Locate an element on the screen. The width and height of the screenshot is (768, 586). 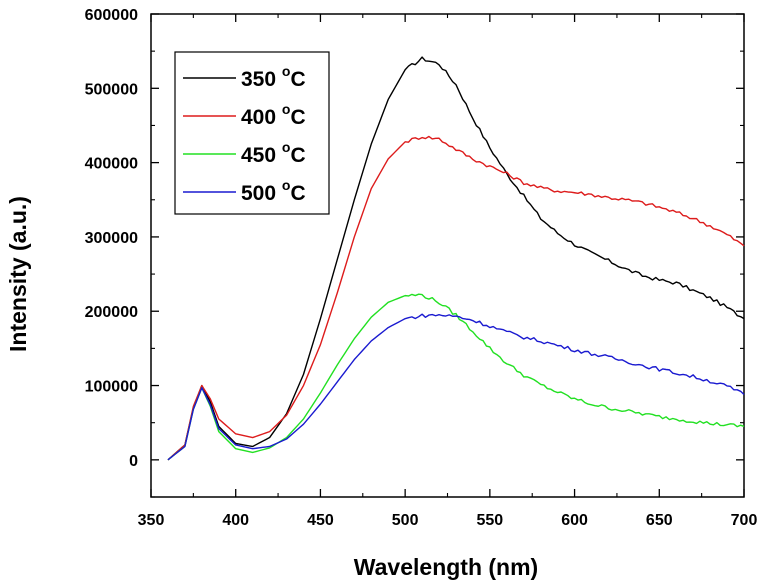
x-tick-label: 500 is located at coordinates (405, 520).